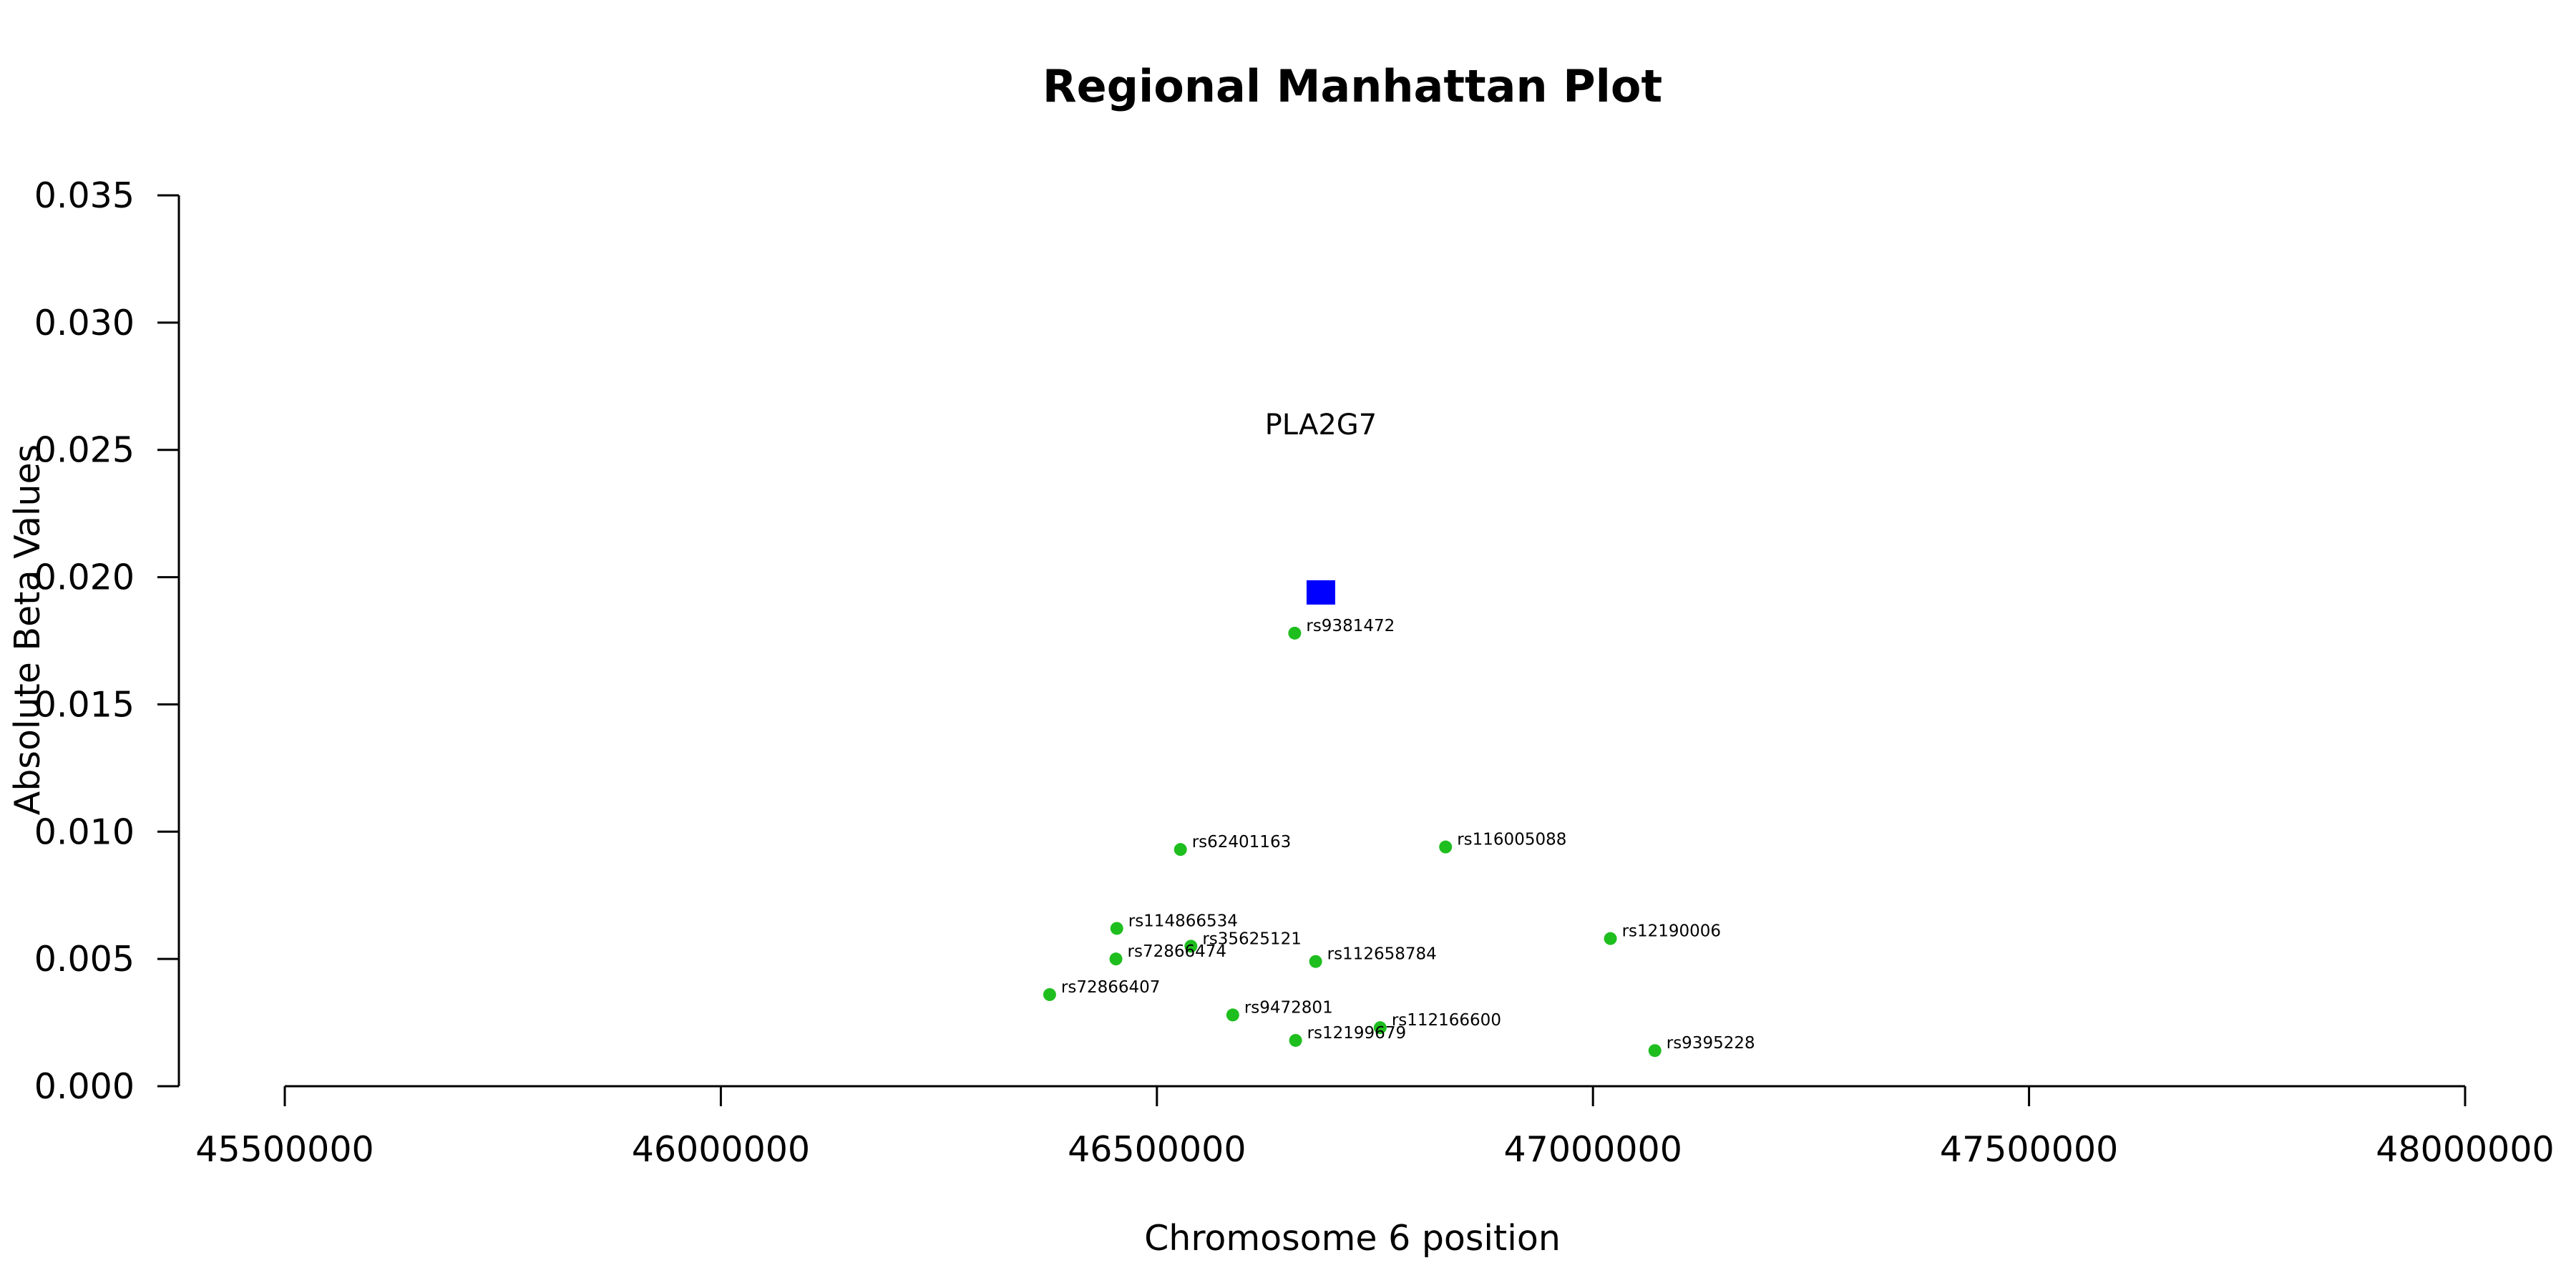 The image size is (2576, 1288). I want to click on snp-label: rs114866534, so click(1183, 921).